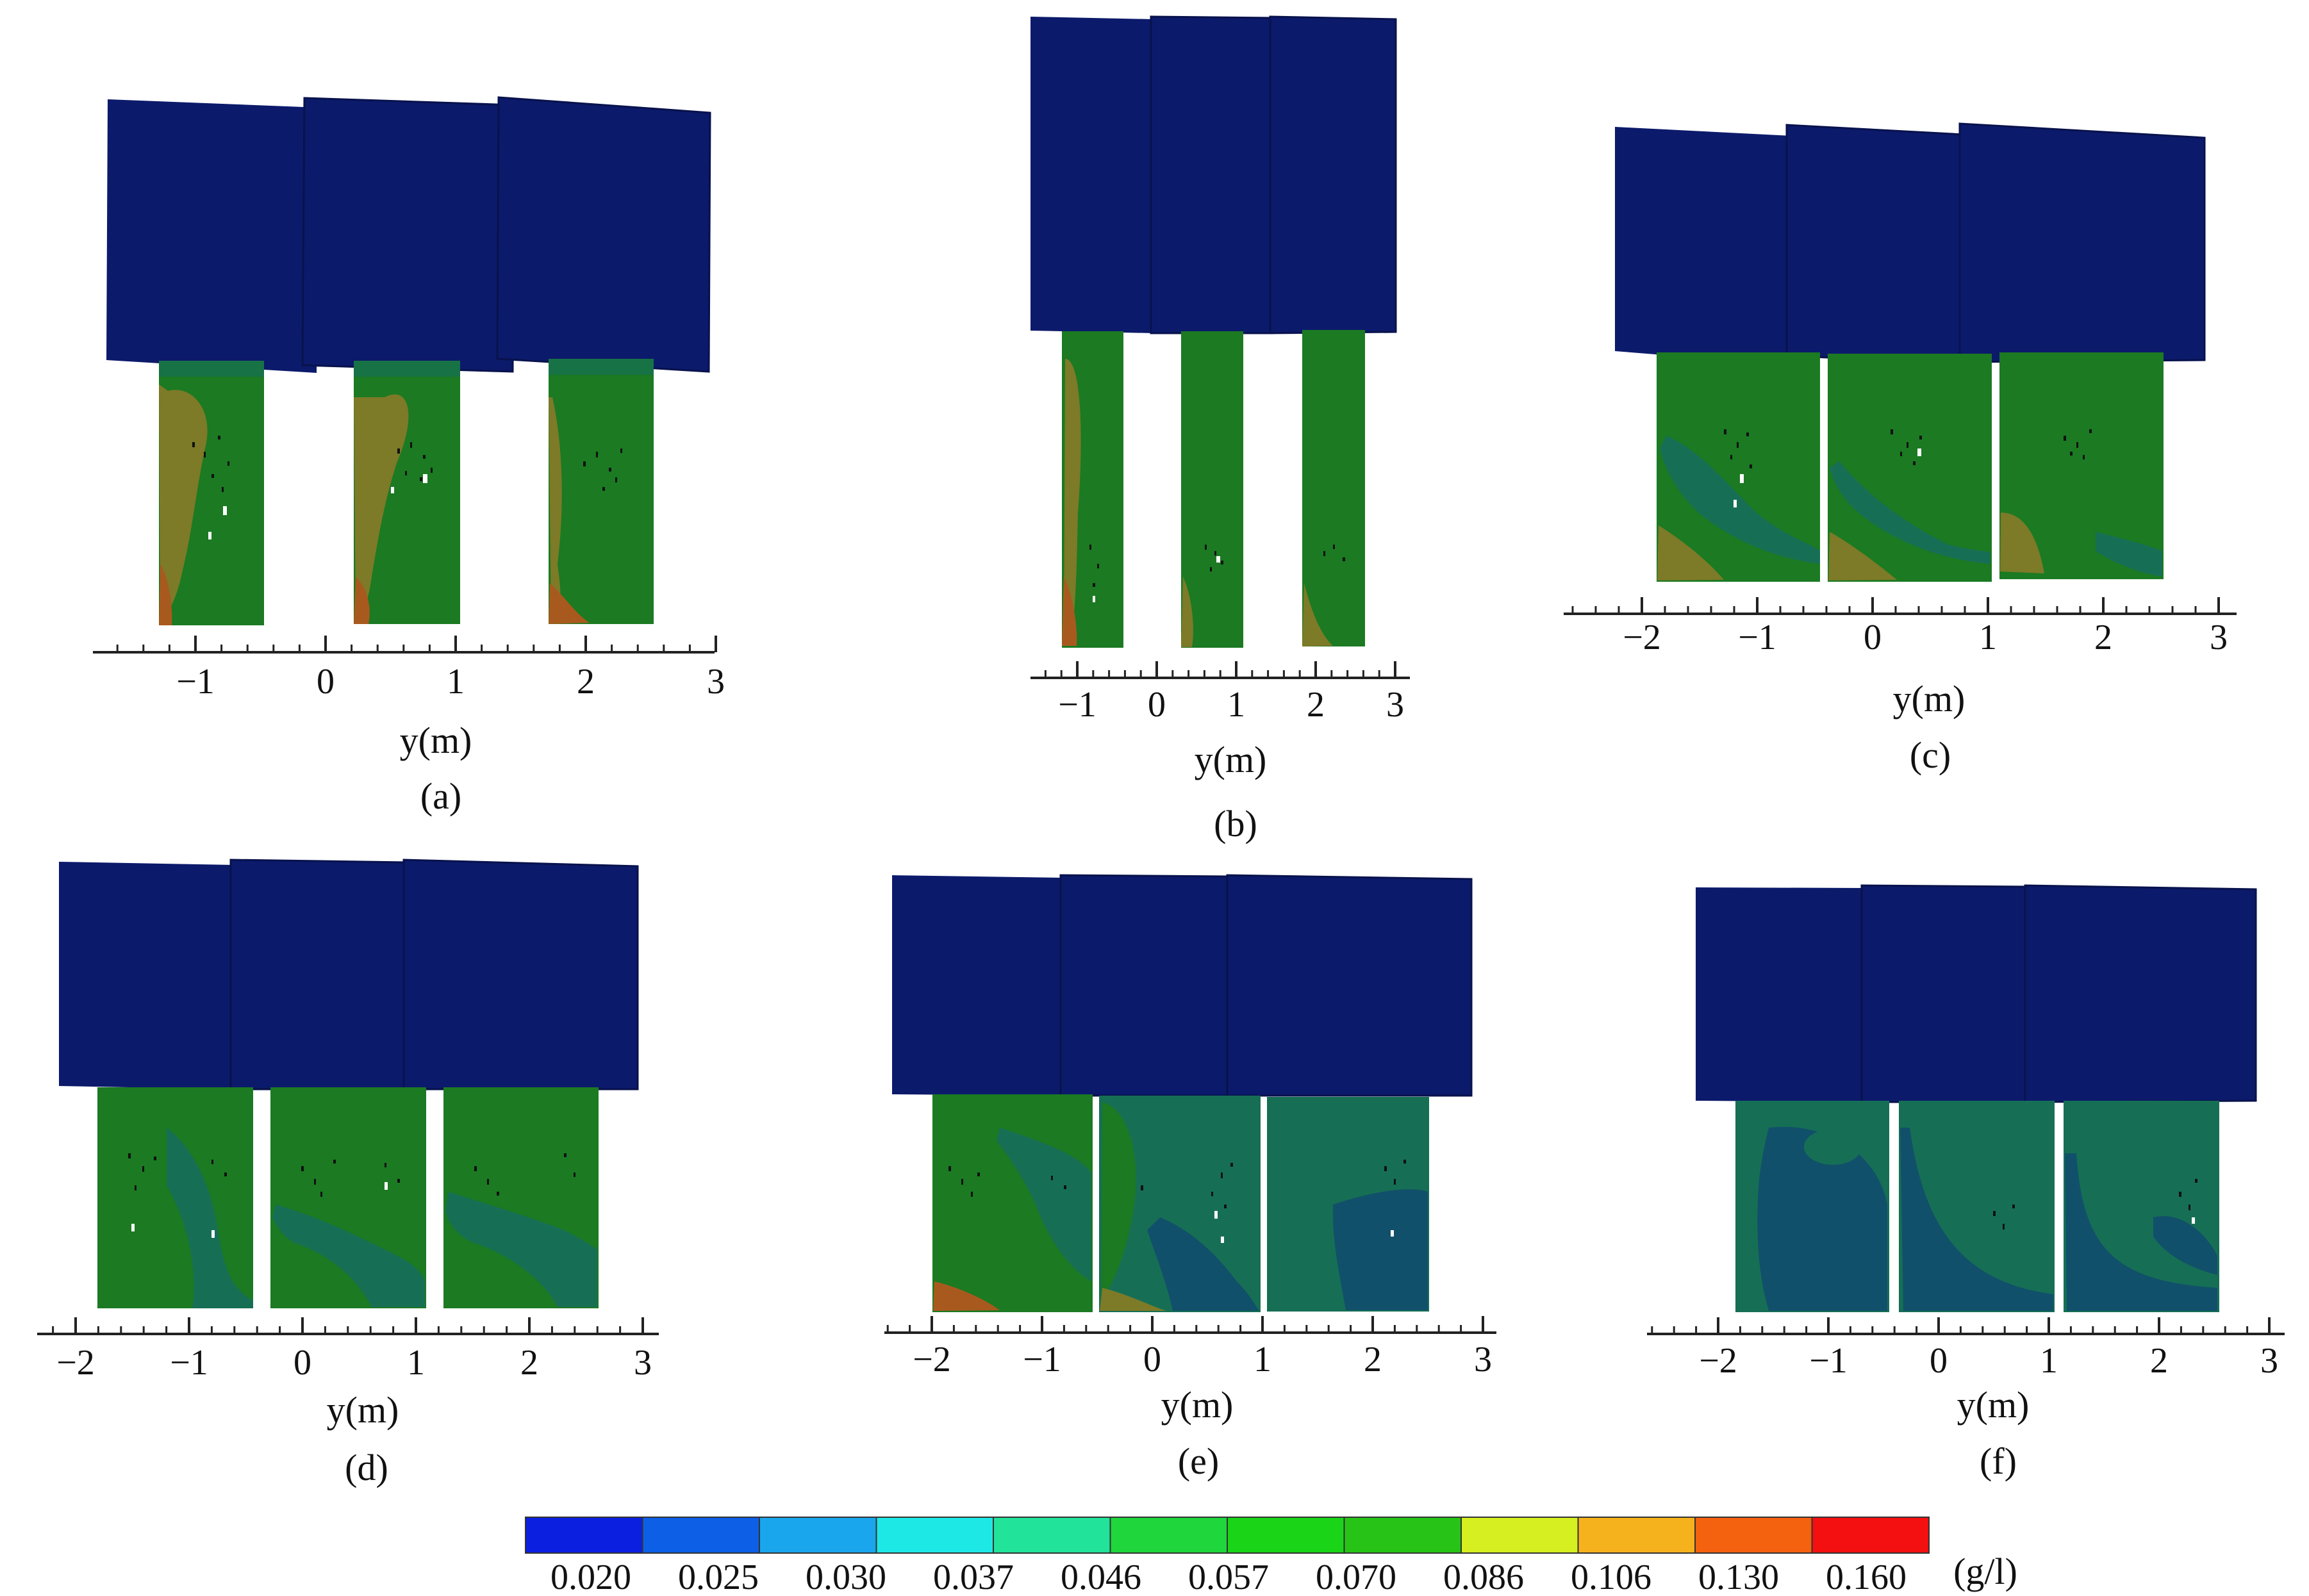  What do you see at coordinates (1316, 705) in the screenshot?
I see `panel-b-tick-label: 2` at bounding box center [1316, 705].